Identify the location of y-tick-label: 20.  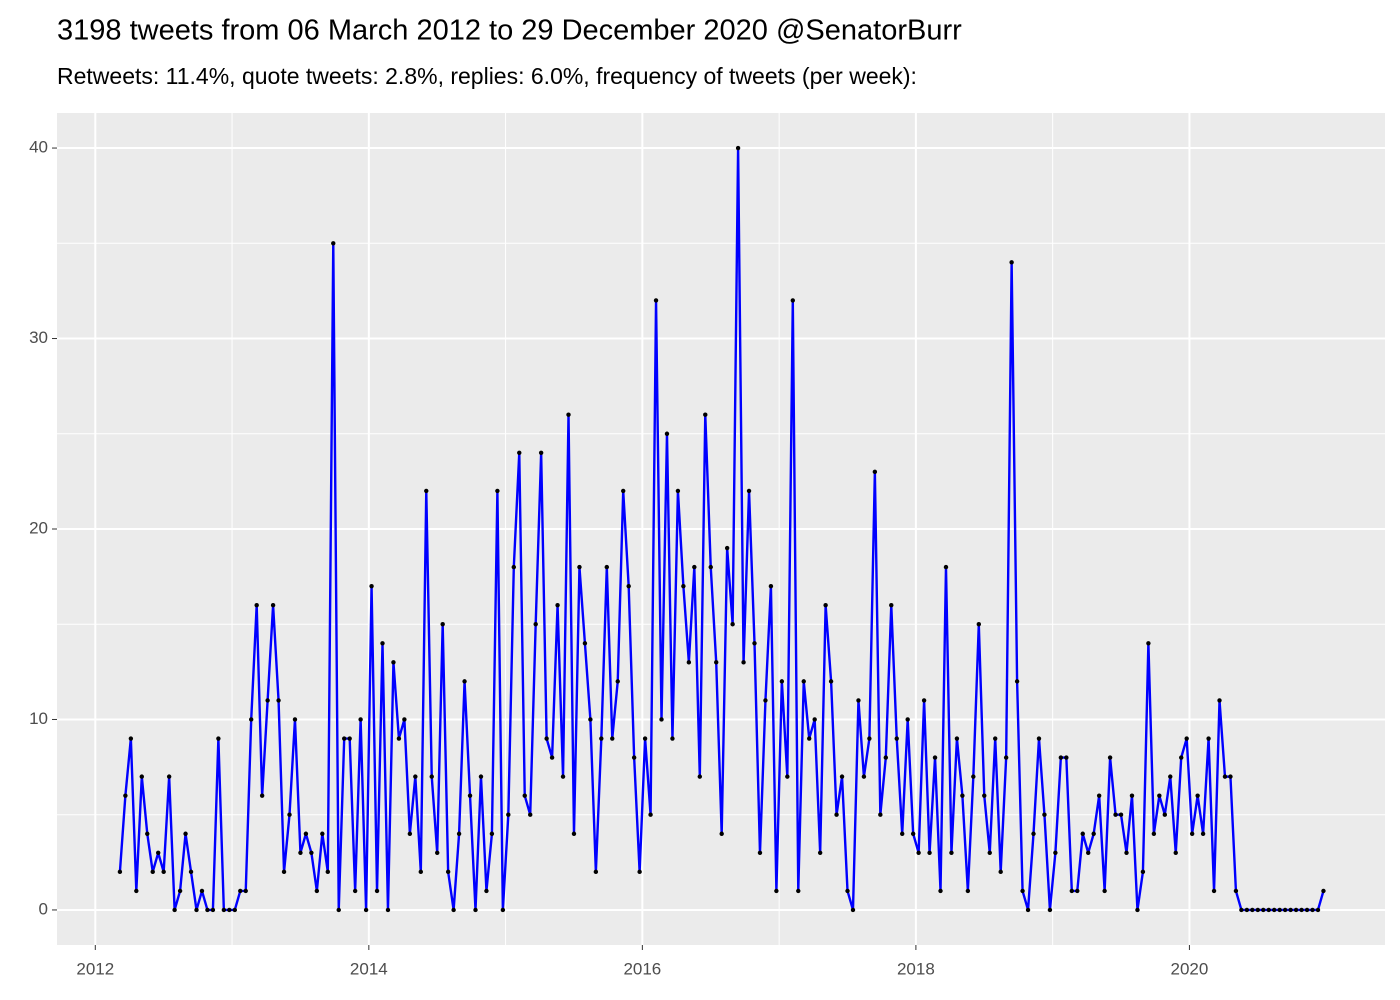
(38, 527).